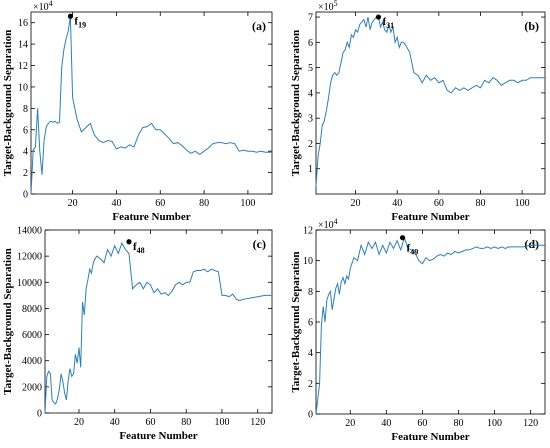  Describe the element at coordinates (259, 244) in the screenshot. I see `panel-label: (c)` at that location.